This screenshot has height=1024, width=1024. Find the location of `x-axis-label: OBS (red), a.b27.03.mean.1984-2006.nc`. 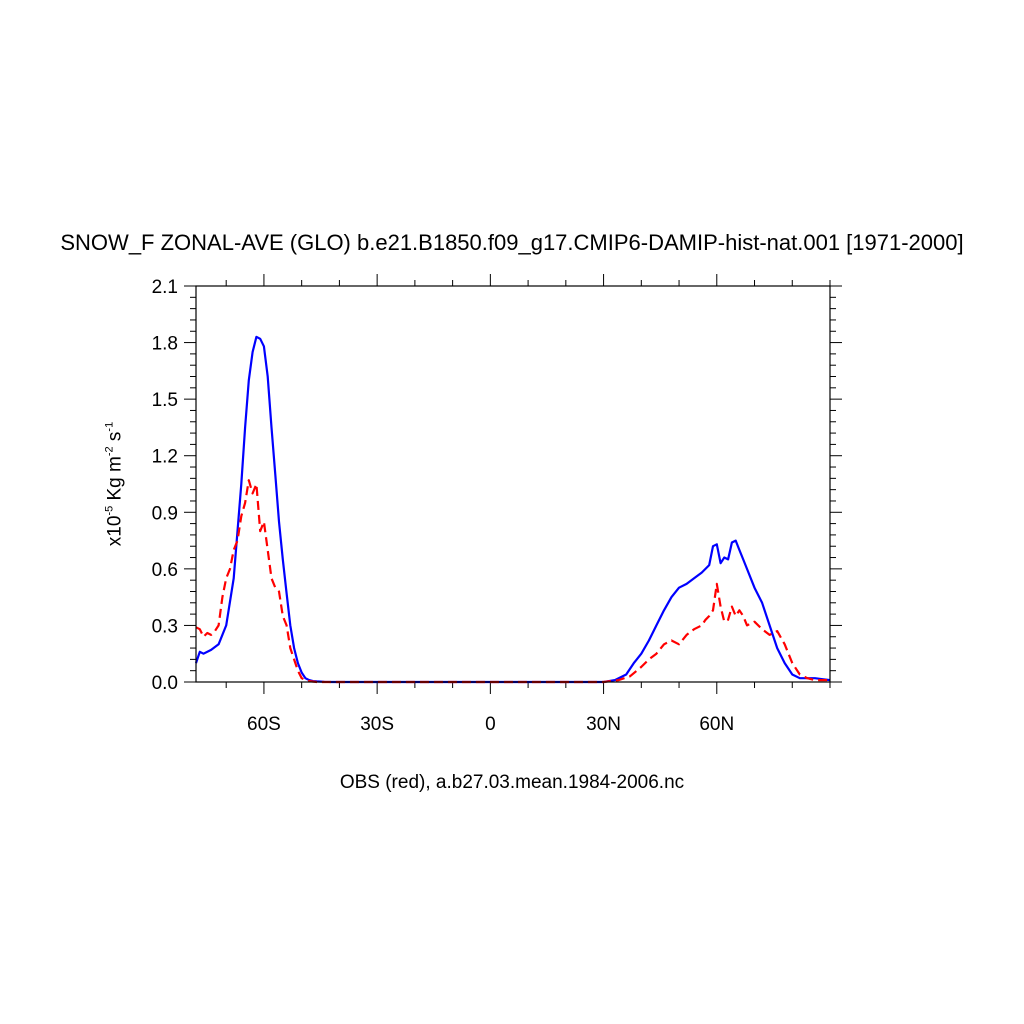

x-axis-label: OBS (red), a.b27.03.mean.1984-2006.nc is located at coordinates (512, 782).